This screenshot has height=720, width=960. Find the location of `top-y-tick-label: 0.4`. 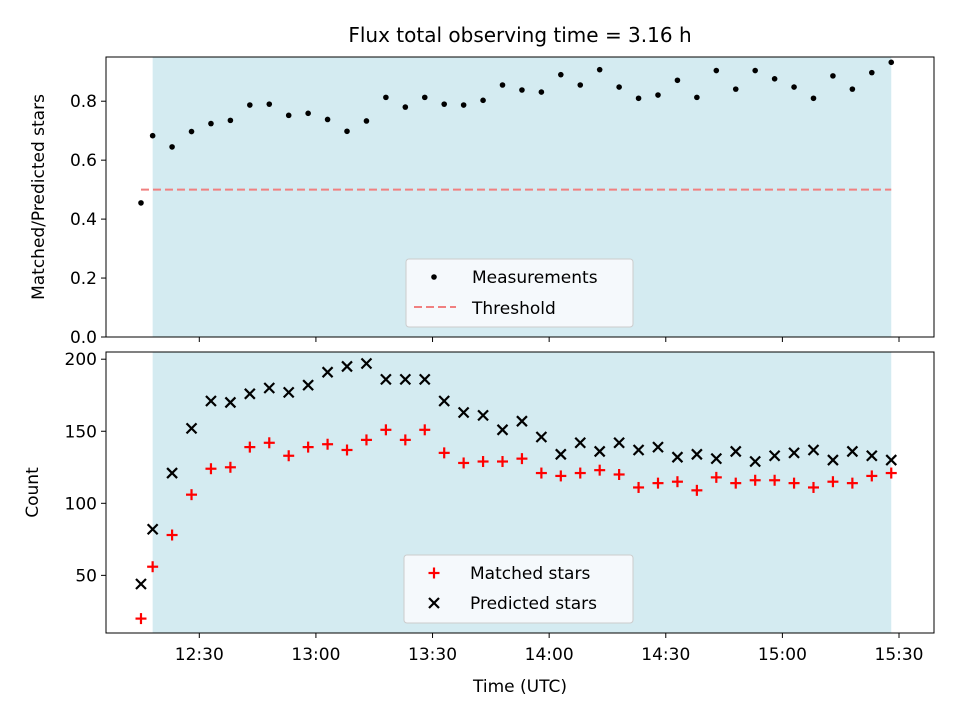

top-y-tick-label: 0.4 is located at coordinates (83, 220).